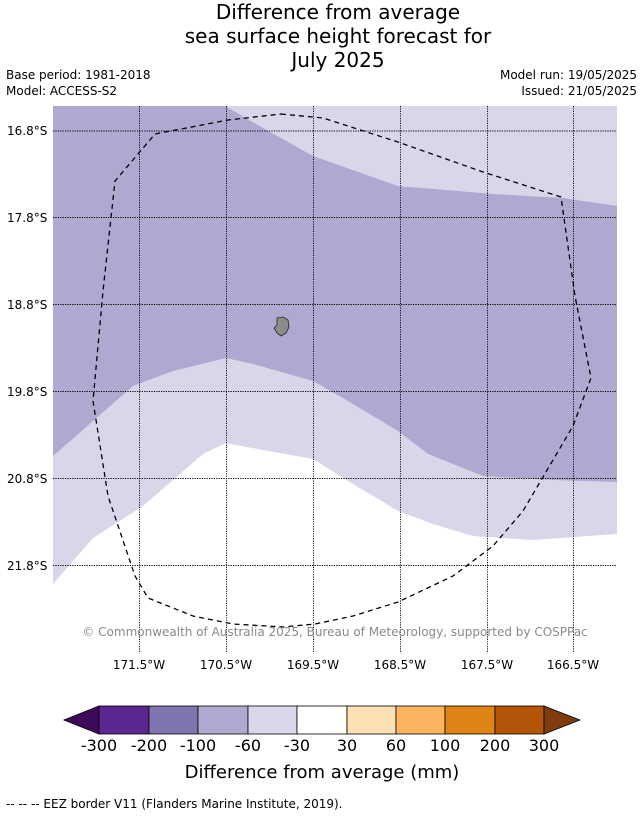 This screenshot has width=644, height=816. I want to click on latitude-label: 18.8°S, so click(27, 305).